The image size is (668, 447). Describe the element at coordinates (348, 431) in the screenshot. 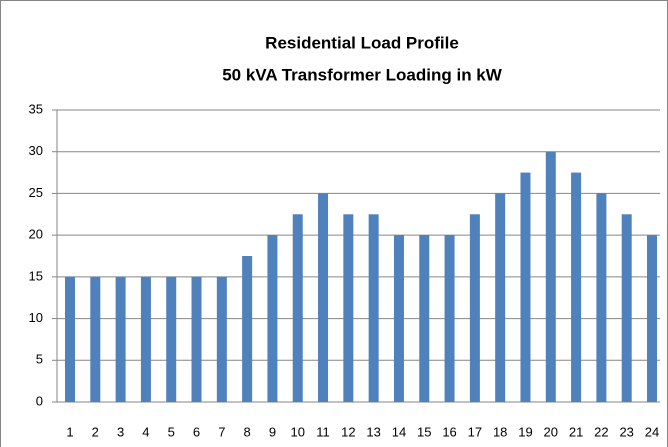

I see `x-tick-label: 12` at that location.